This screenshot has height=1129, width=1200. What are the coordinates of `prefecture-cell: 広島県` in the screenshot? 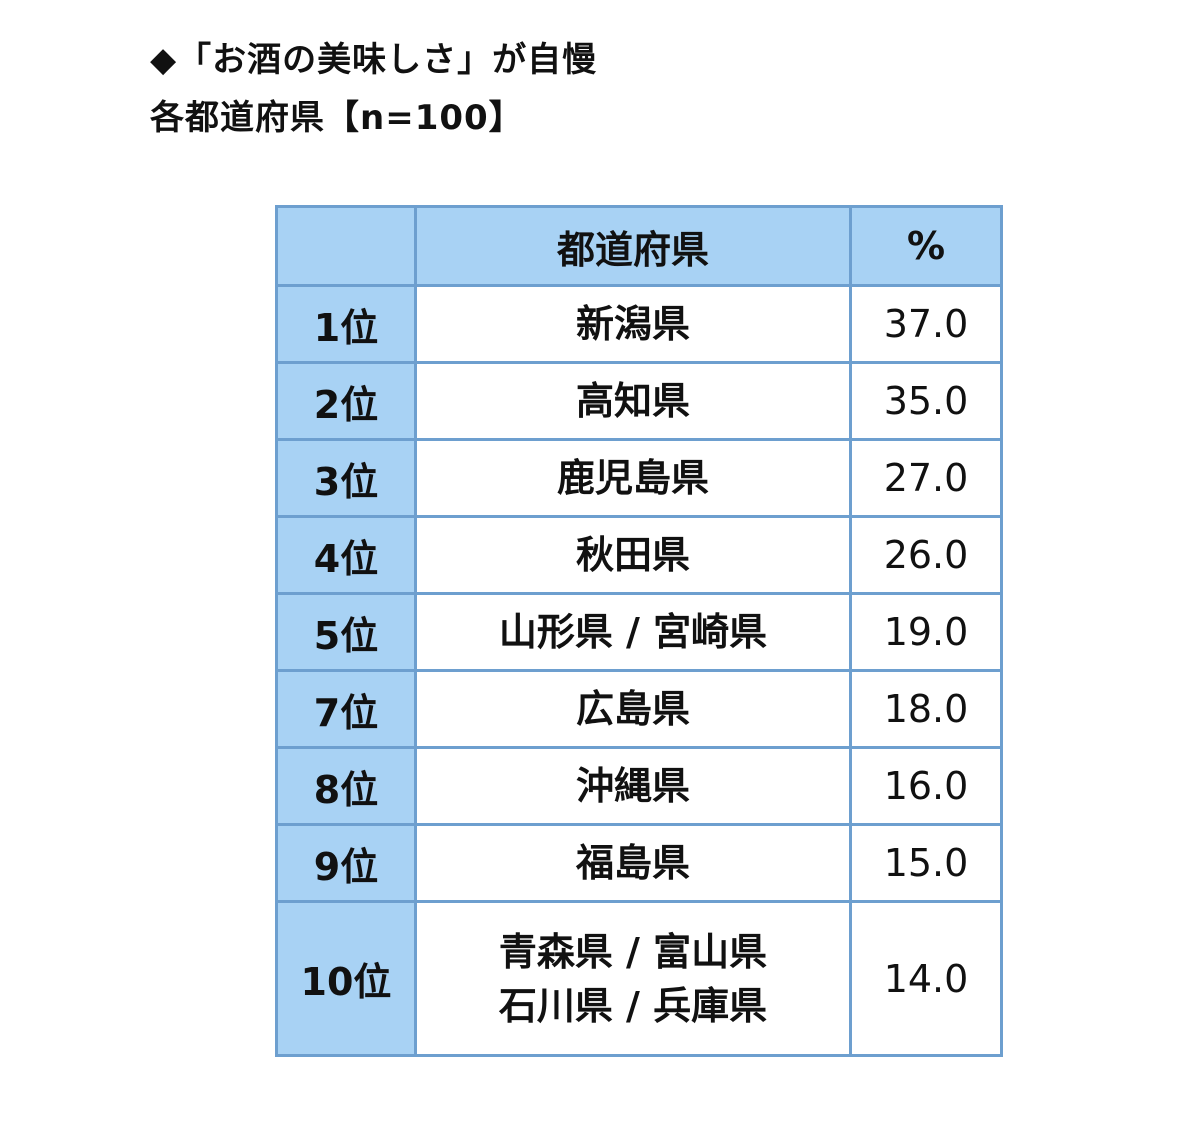 It's located at (633, 709).